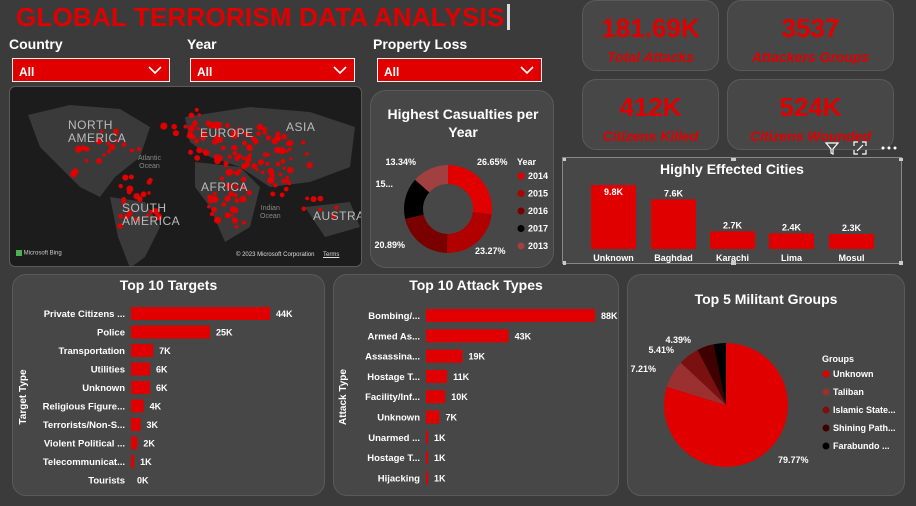  What do you see at coordinates (168, 285) in the screenshot?
I see `targets-chart-title: Top 10 Targets` at bounding box center [168, 285].